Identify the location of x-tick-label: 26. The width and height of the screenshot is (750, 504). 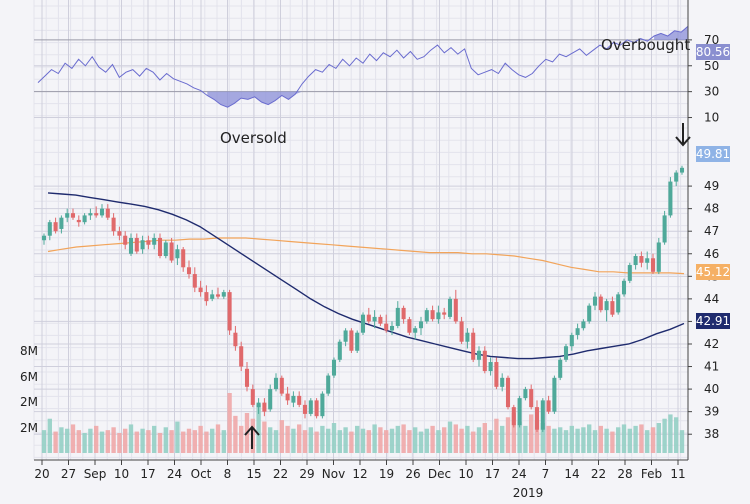
(412, 474).